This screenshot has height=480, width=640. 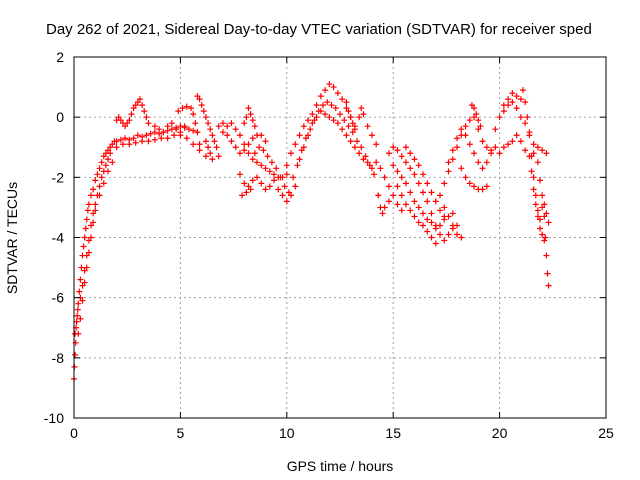 What do you see at coordinates (500, 433) in the screenshot?
I see `x-tick-label: 20` at bounding box center [500, 433].